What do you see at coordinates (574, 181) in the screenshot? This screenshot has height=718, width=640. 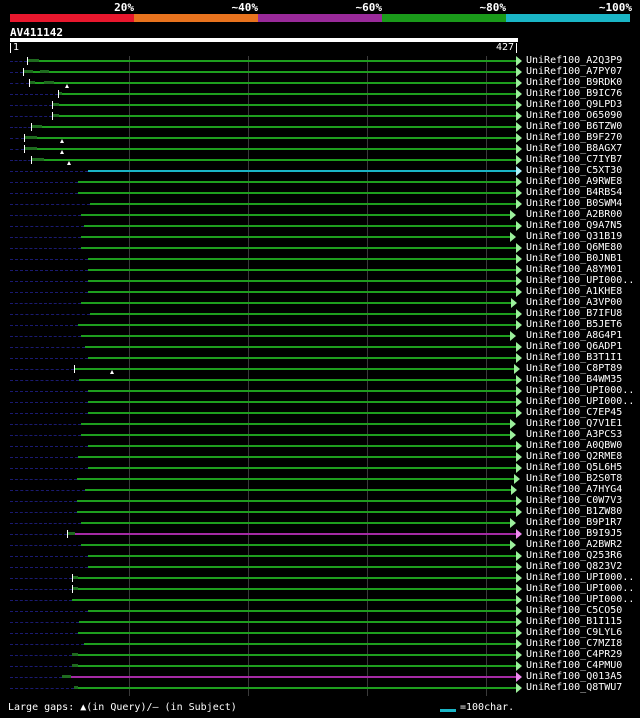 I see `hit-label: UniRef100_A9RWE8` at bounding box center [574, 181].